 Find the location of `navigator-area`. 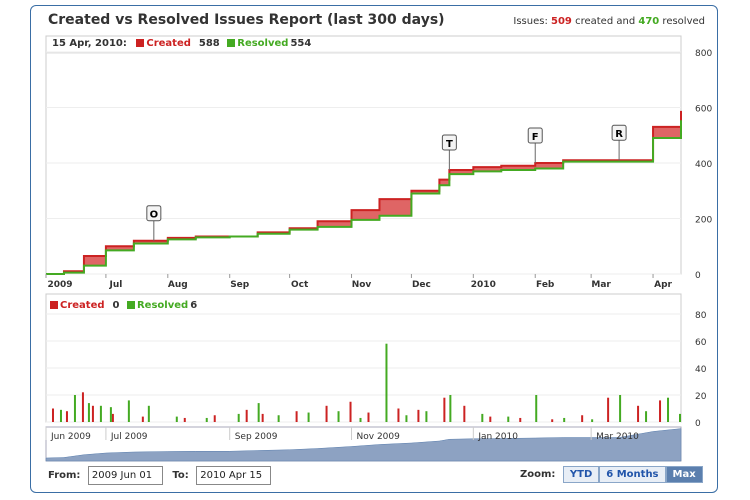

navigator-area is located at coordinates (363, 445).